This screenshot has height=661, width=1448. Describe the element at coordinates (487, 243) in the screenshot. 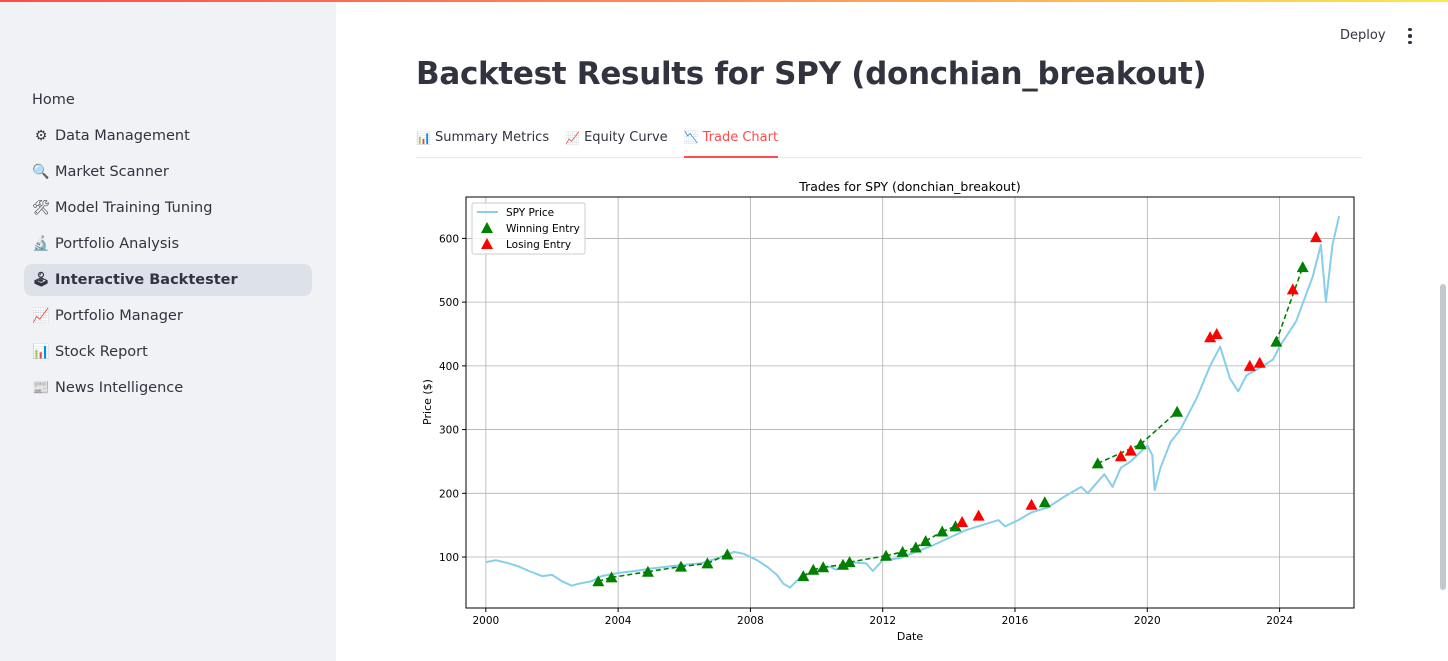

I see `legend-swatch-loss` at that location.